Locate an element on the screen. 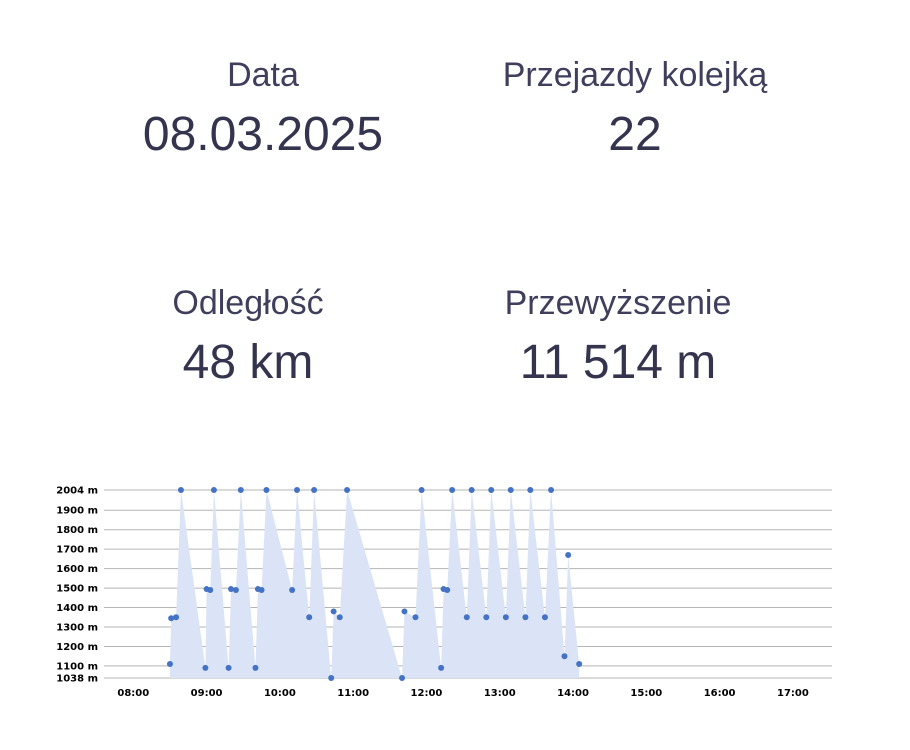  y-tick-label: 1038 m is located at coordinates (77, 679).